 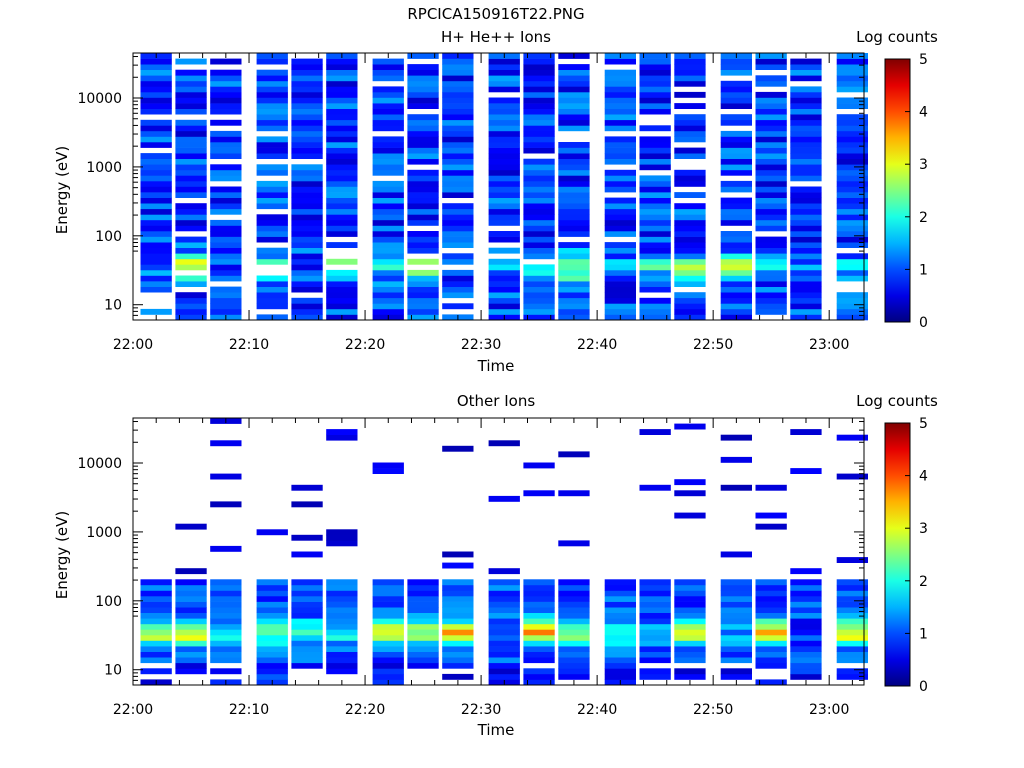 What do you see at coordinates (481, 345) in the screenshot?
I see `x-tick-label: 22:30` at bounding box center [481, 345].